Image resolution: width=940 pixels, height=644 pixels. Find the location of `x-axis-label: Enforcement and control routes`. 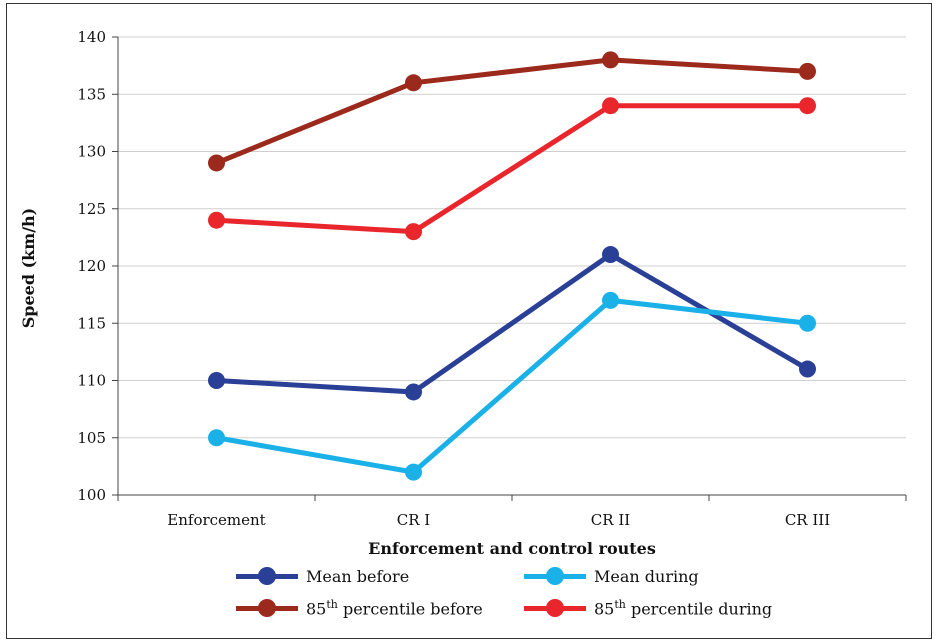

x-axis-label: Enforcement and control routes is located at coordinates (512, 548).